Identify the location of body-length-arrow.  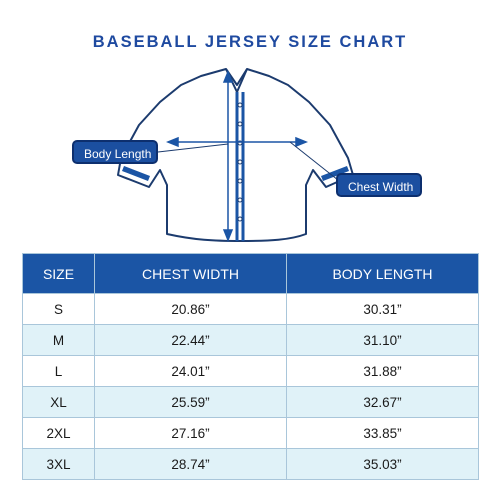
(228, 156).